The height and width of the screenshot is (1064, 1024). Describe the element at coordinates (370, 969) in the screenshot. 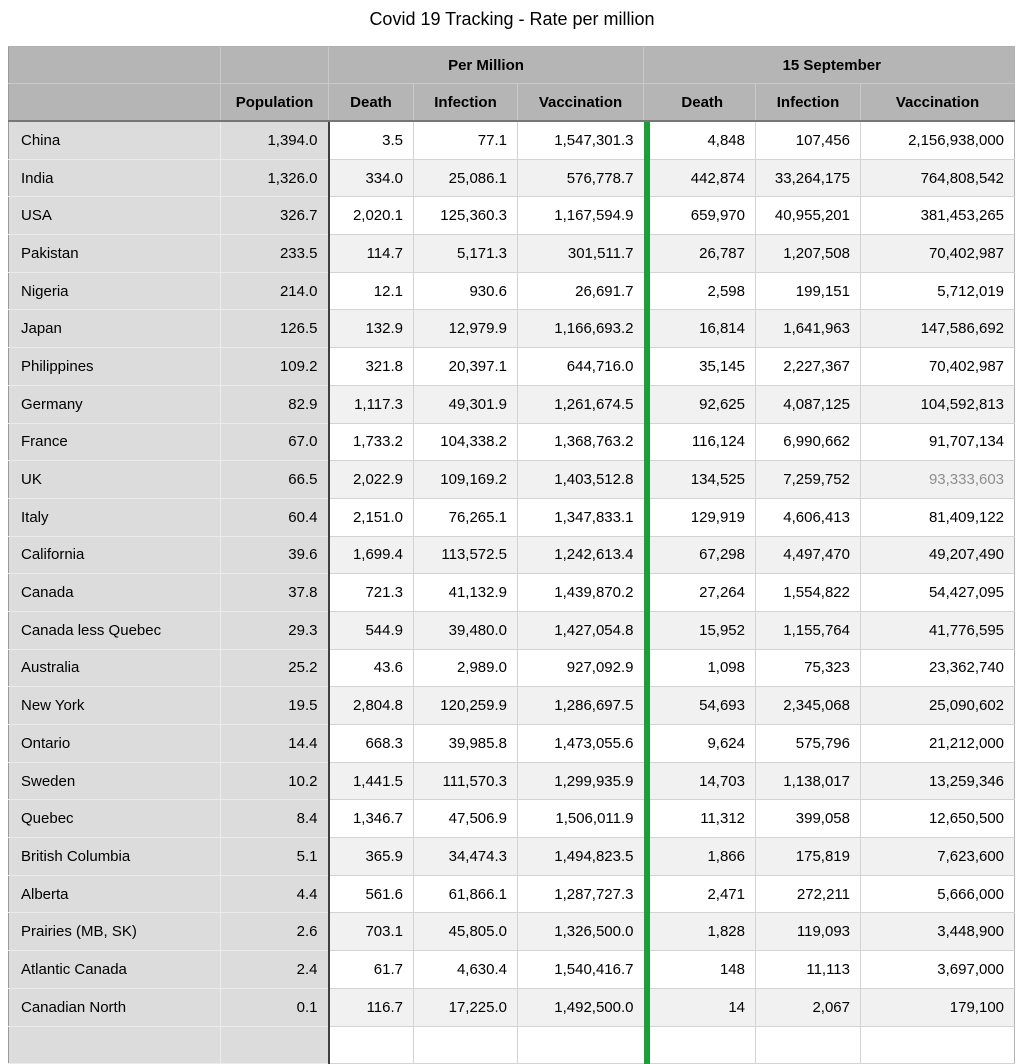

I see `per-million-death-value: 61.7` at that location.